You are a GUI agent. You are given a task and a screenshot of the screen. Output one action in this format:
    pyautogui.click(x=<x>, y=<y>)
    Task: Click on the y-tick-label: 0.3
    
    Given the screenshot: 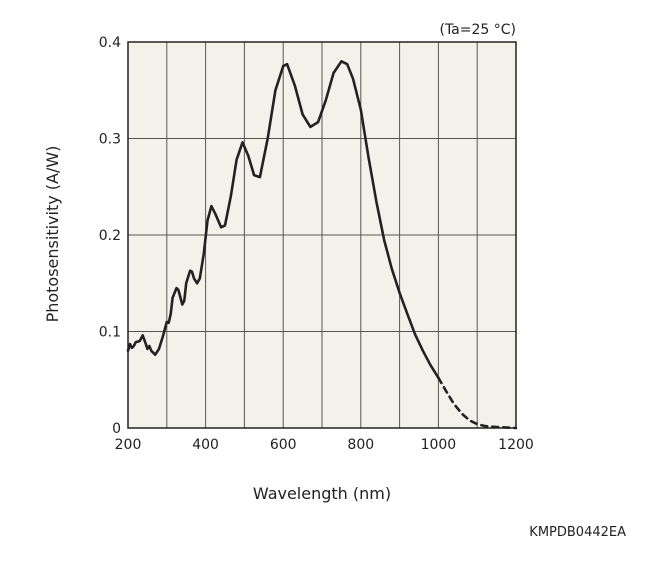 What is the action you would take?
    pyautogui.click(x=110, y=140)
    